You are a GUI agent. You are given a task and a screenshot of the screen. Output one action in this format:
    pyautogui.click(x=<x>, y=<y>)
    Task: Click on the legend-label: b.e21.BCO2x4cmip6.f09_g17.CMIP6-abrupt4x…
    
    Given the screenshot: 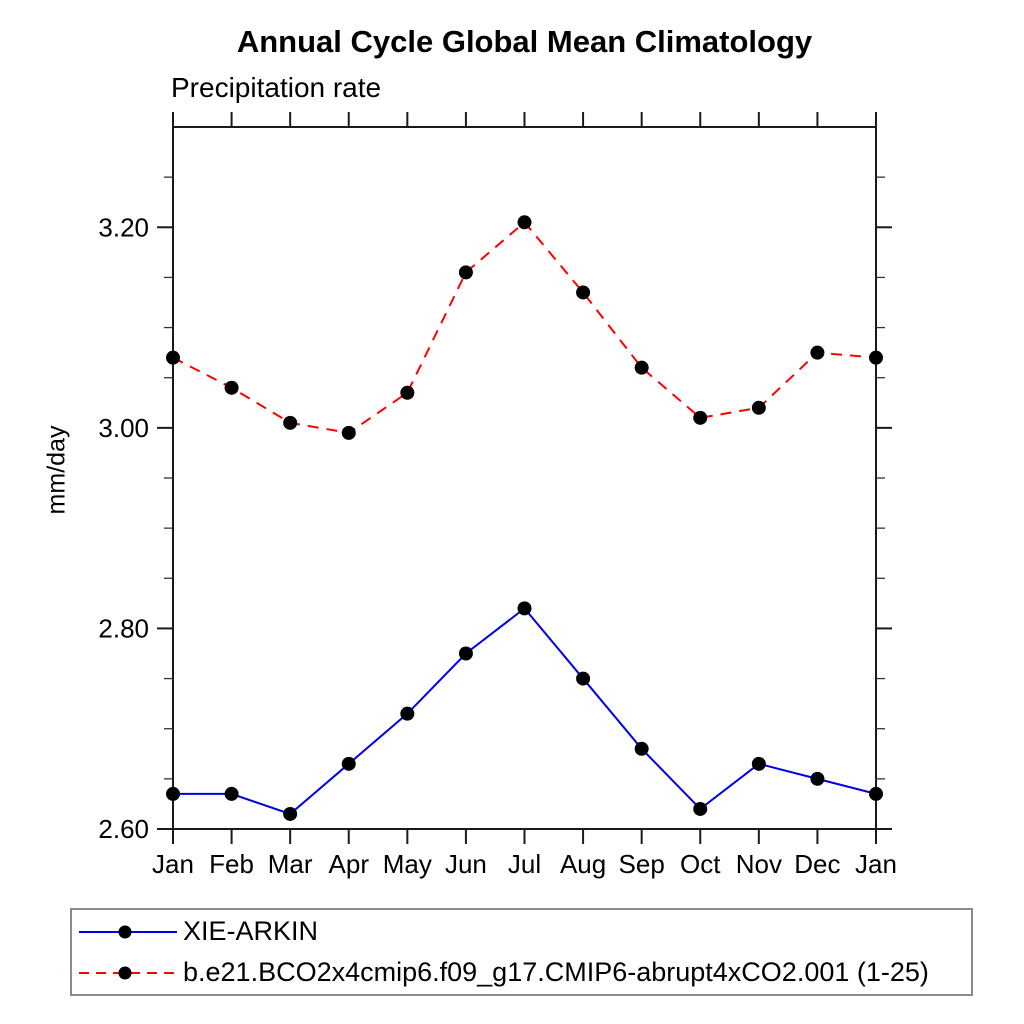 What is the action you would take?
    pyautogui.click(x=556, y=972)
    